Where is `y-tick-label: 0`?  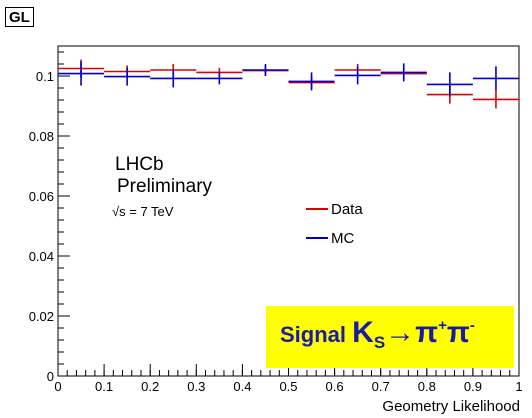 y-tick-label: 0 is located at coordinates (50, 376).